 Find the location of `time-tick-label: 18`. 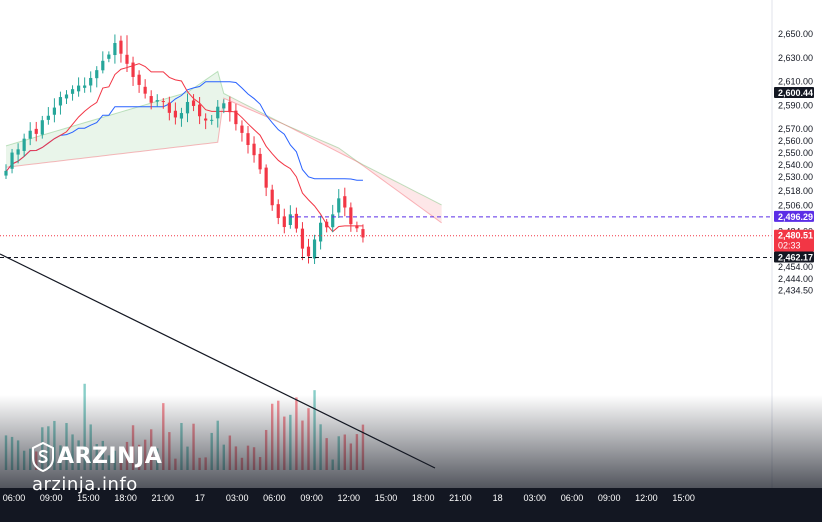

time-tick-label: 18 is located at coordinates (498, 498).